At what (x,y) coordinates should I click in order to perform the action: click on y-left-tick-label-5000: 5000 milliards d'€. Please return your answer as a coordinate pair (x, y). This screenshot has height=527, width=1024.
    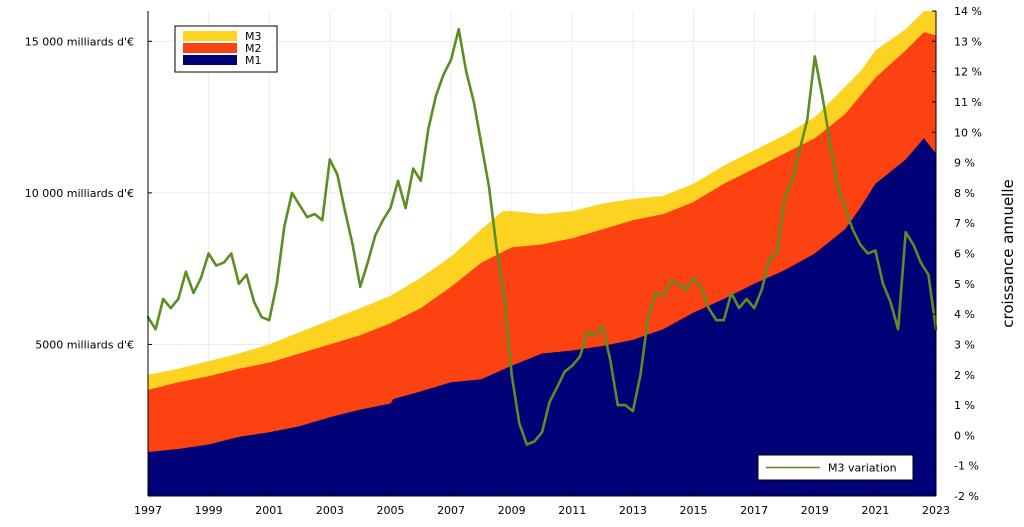
    Looking at the image, I should click on (84, 344).